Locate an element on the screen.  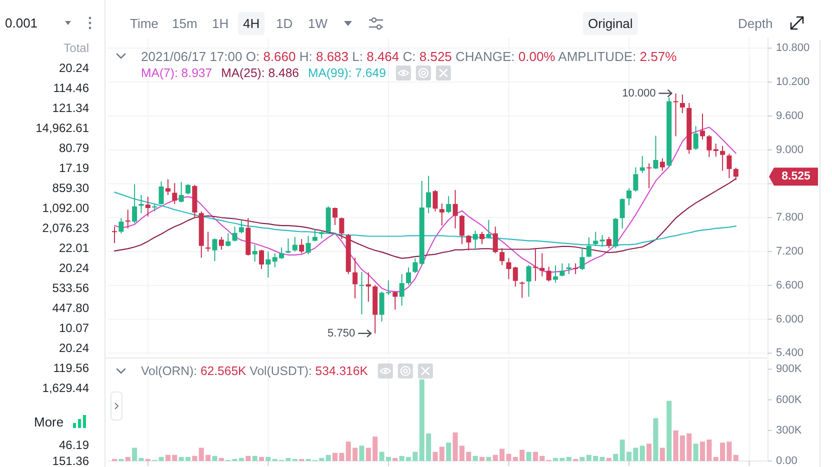
y-tick-label: 9.000 is located at coordinates (790, 150).